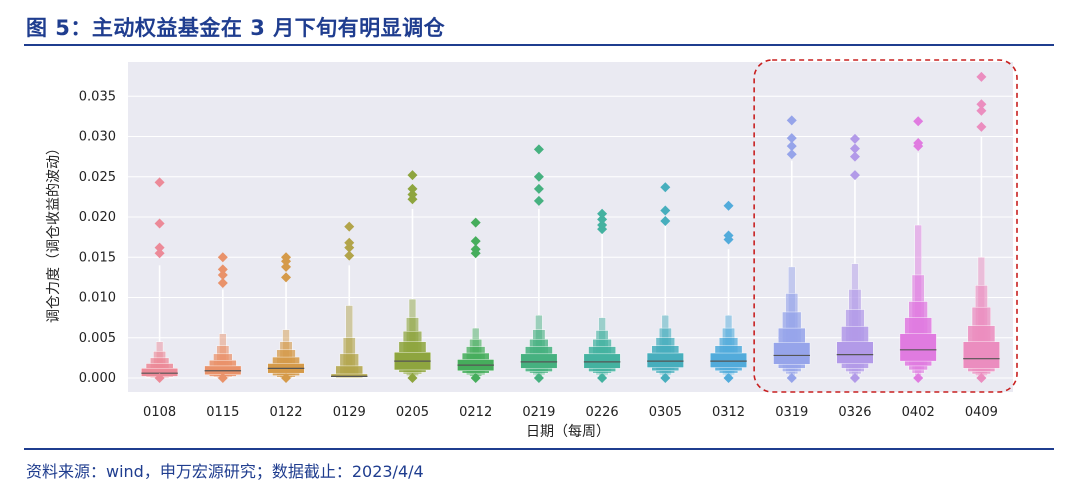  I want to click on x-axis-label: 日期（每周）, so click(568, 432).